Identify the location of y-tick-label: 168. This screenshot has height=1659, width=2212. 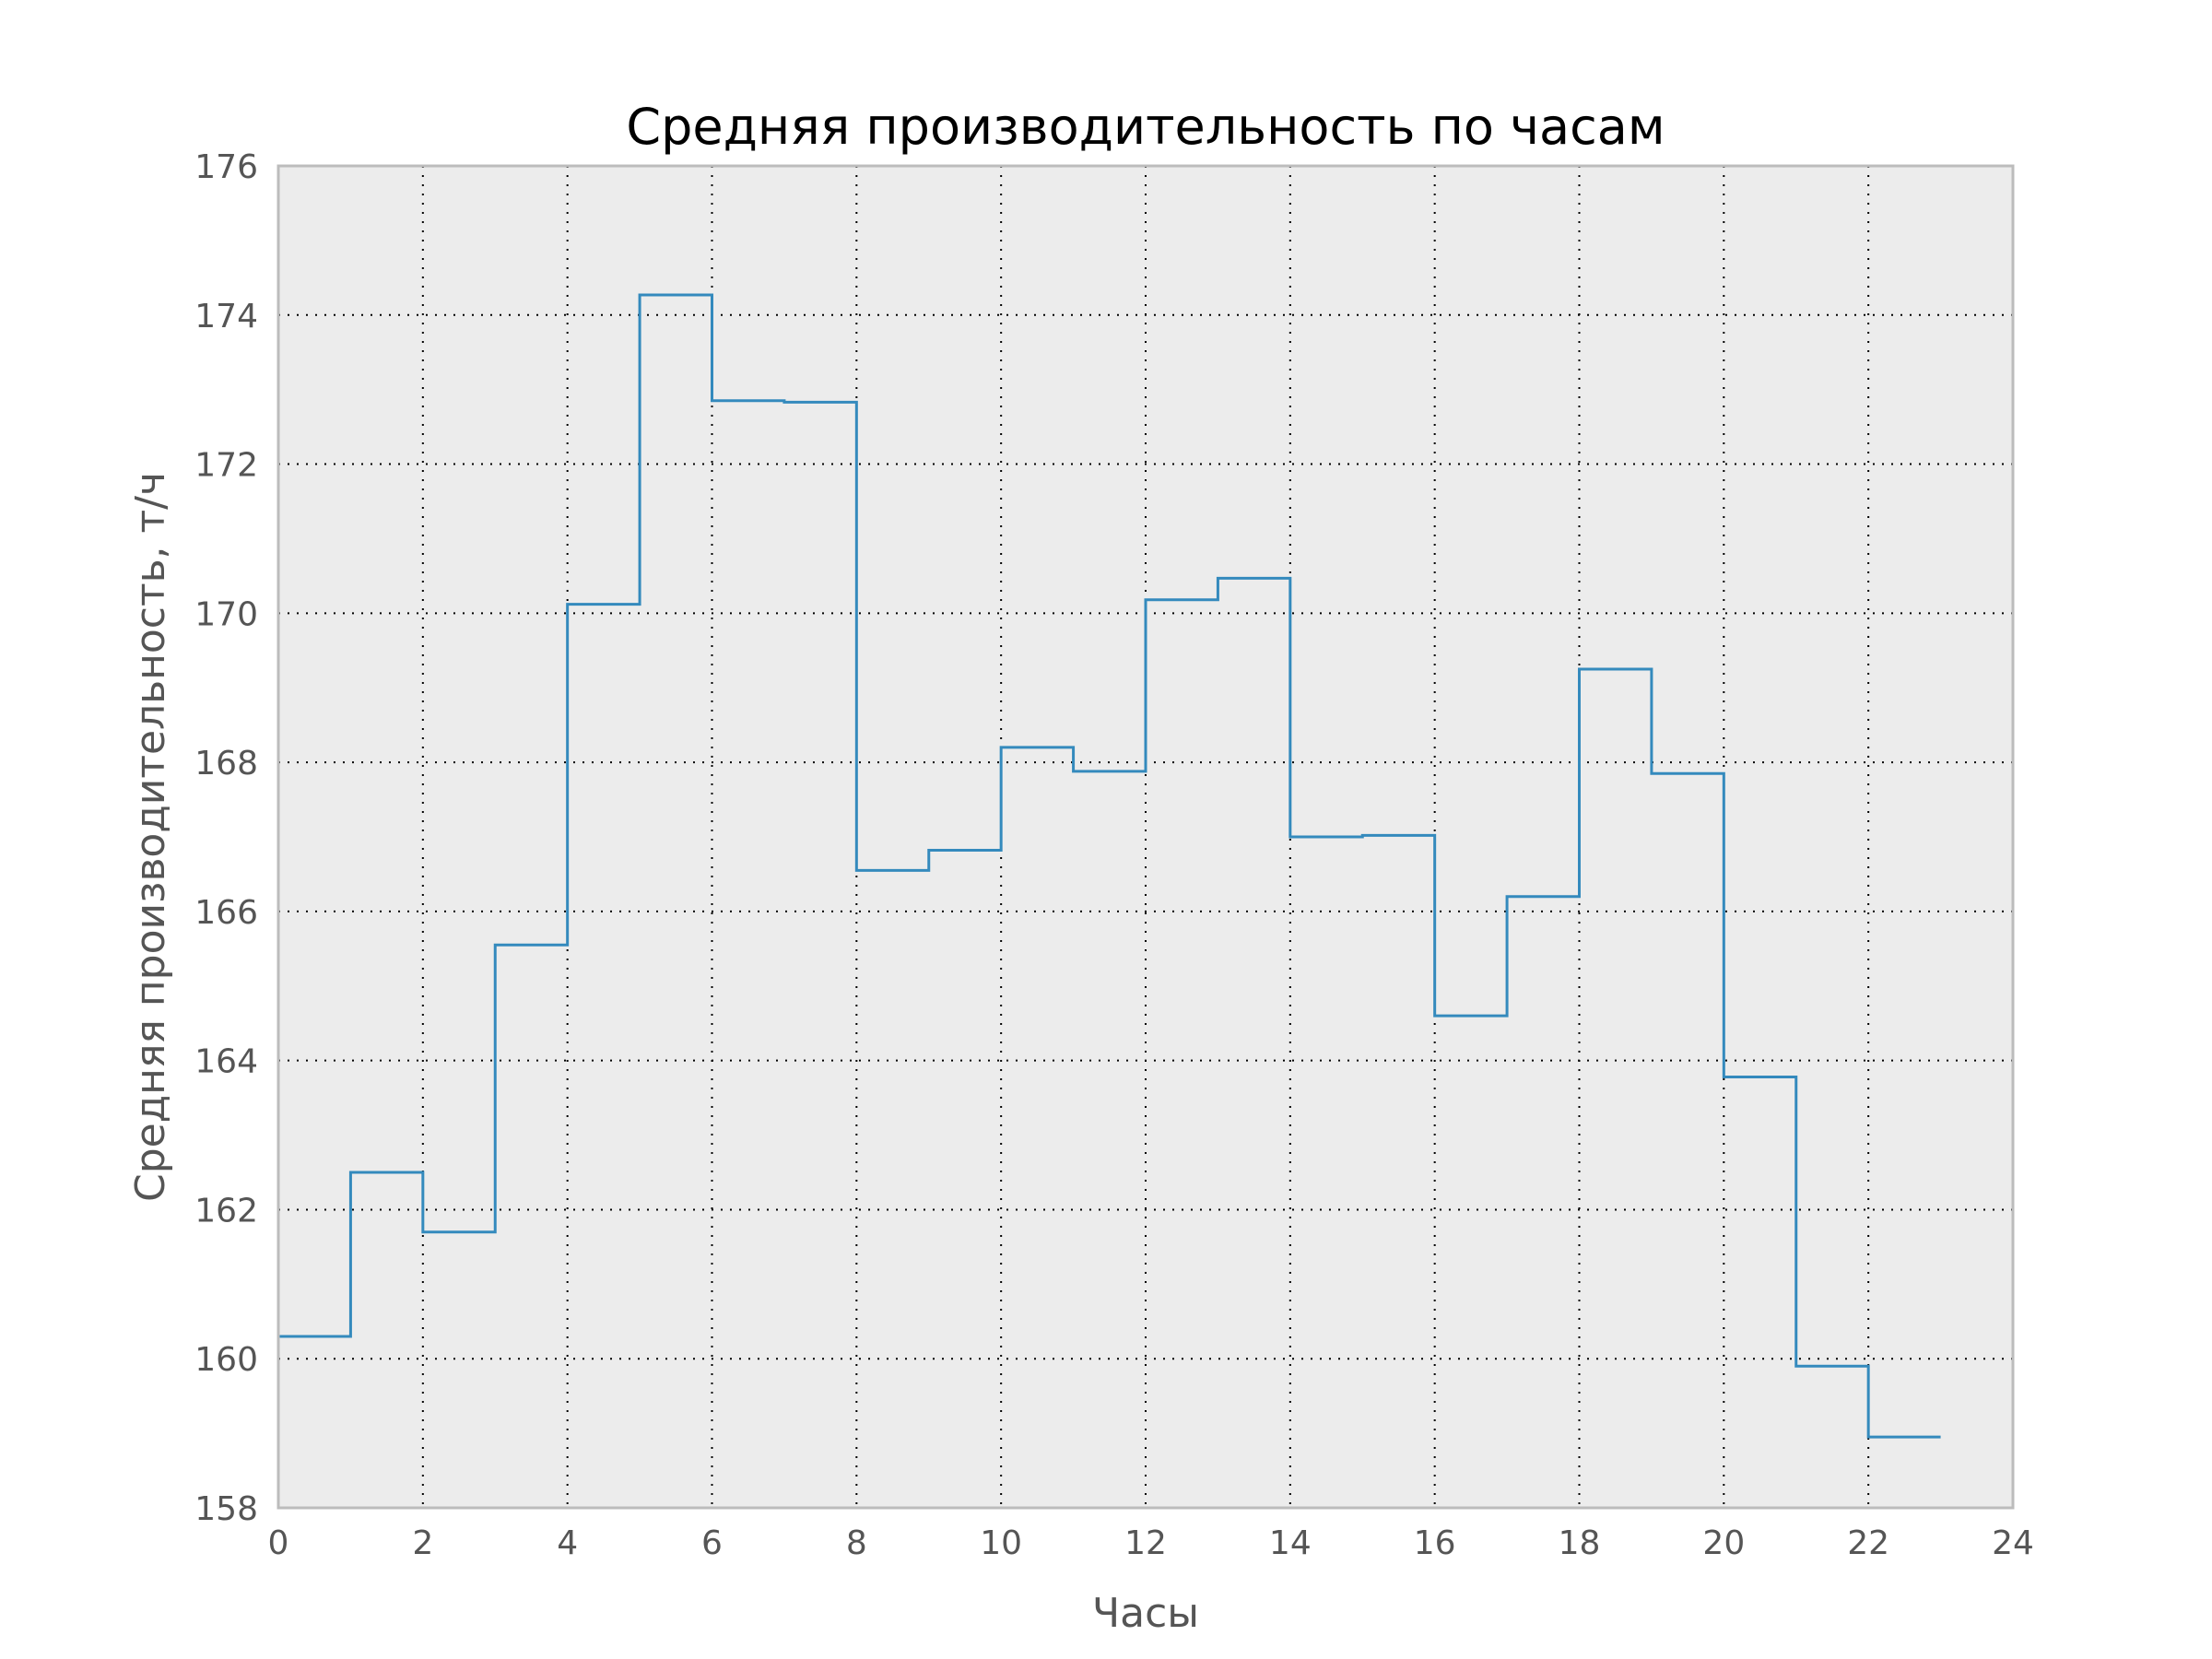
(226, 763).